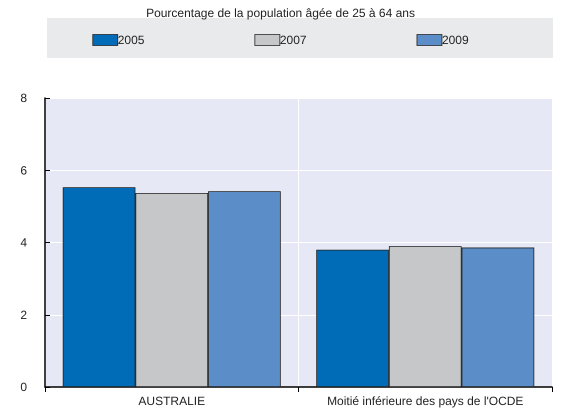 The image size is (561, 418). What do you see at coordinates (172, 401) in the screenshot?
I see `x-tick-label: AUSTRALIE` at bounding box center [172, 401].